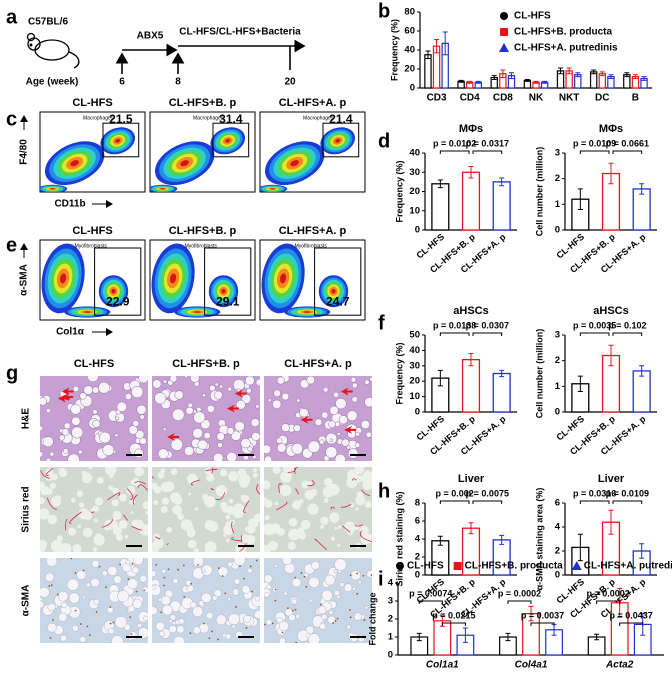 This screenshot has height=688, width=672. What do you see at coordinates (558, 386) in the screenshot?
I see `y-tick-label: 1` at bounding box center [558, 386].